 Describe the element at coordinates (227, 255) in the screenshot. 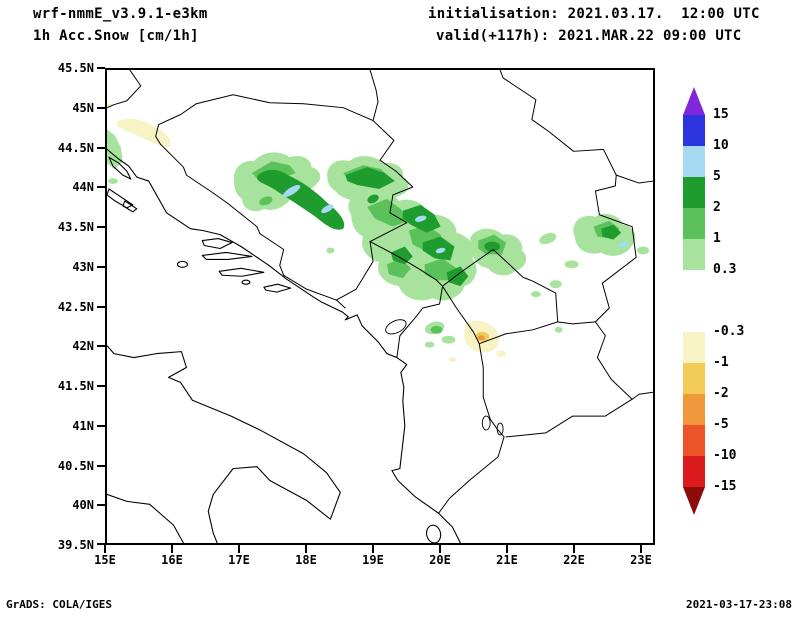

I see `island-hvar` at that location.